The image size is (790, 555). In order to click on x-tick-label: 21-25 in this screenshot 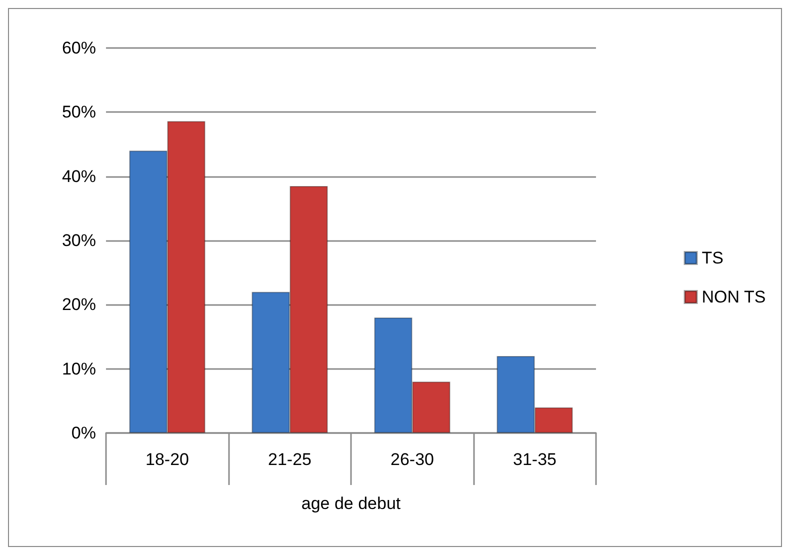, I will do `click(290, 459)`.